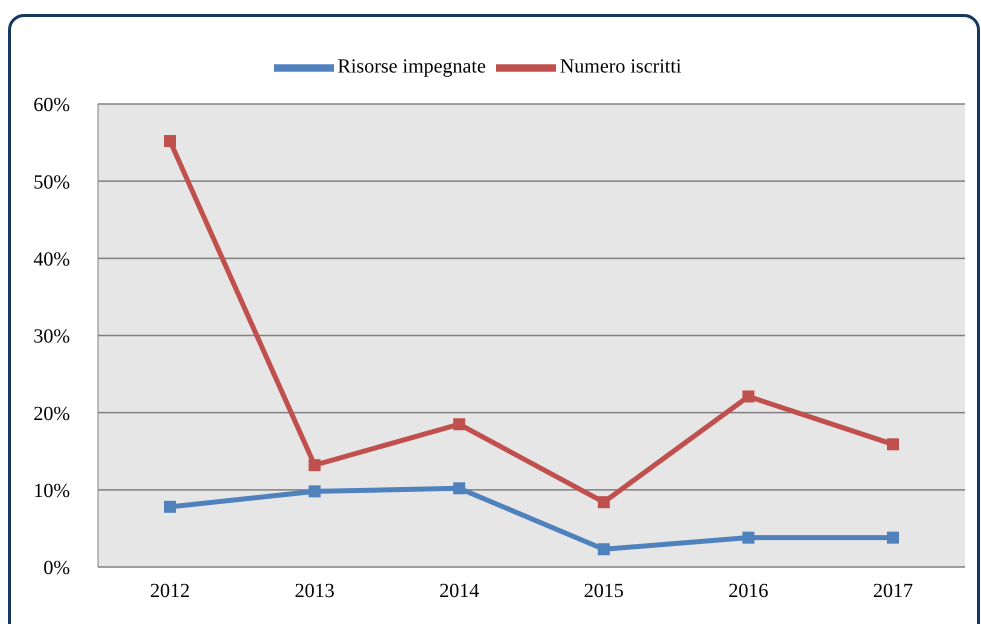  What do you see at coordinates (51, 491) in the screenshot?
I see `y-tick-label: 10%` at bounding box center [51, 491].